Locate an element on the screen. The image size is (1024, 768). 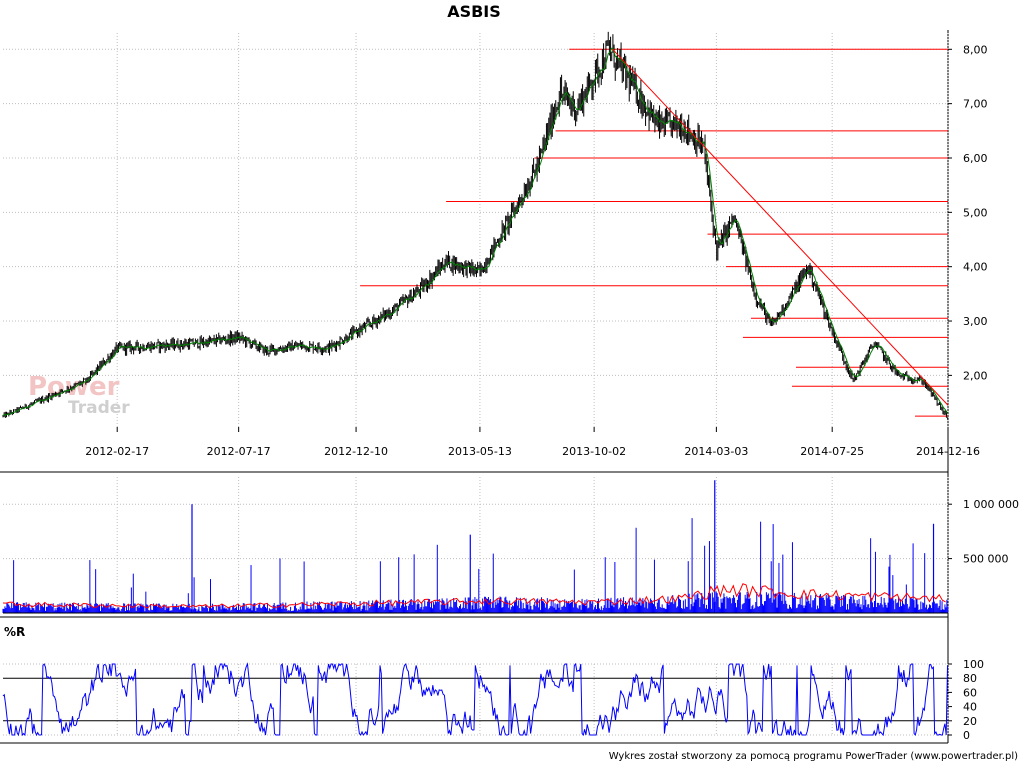
y-tick-label: 80 is located at coordinates (970, 678).